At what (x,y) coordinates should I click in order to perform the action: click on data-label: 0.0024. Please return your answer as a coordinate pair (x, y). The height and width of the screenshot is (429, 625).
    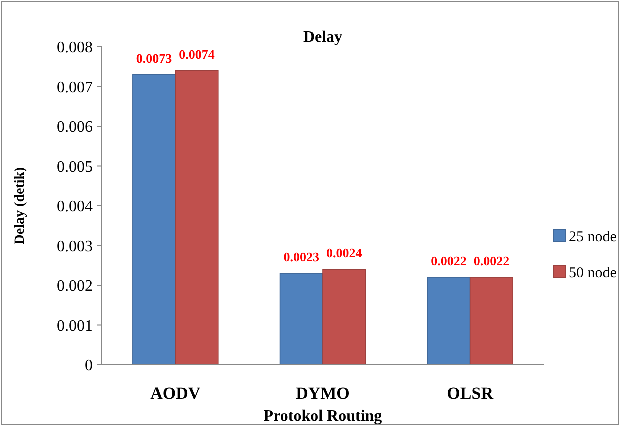
    Looking at the image, I should click on (344, 253).